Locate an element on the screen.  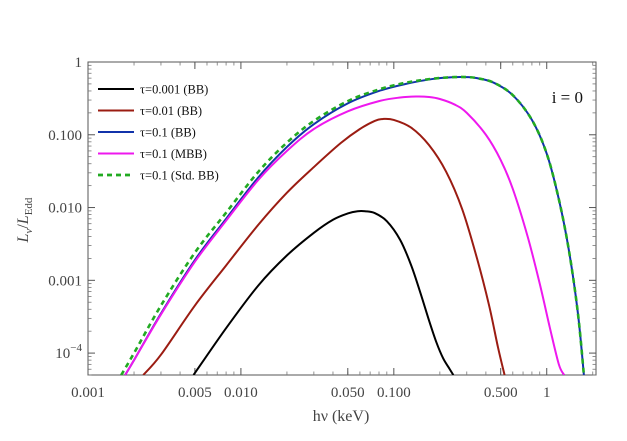
y-tick-label: 1 is located at coordinates (79, 63).